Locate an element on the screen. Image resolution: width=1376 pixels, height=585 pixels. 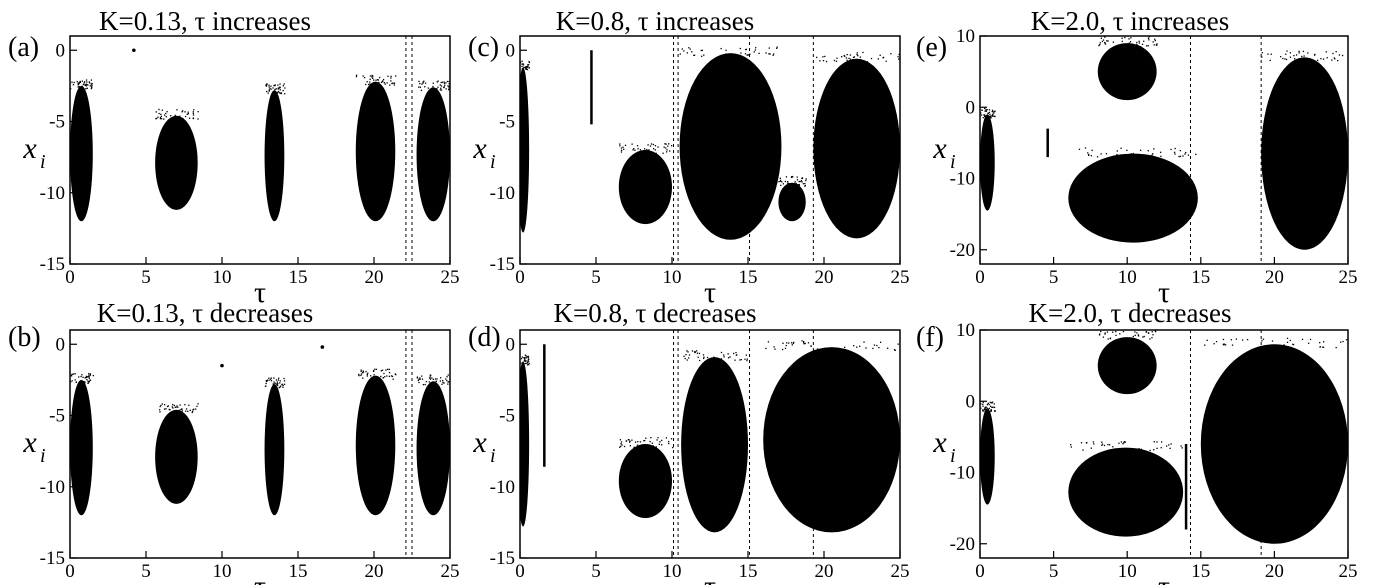
y-axis-label: x is located at coordinates (479, 442).